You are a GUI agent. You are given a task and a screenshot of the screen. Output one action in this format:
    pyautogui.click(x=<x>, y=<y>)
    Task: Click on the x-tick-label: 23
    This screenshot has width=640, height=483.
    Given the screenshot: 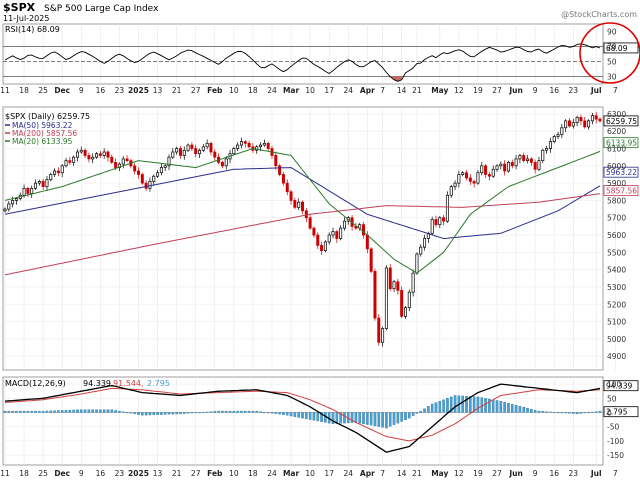 What is the action you would take?
    pyautogui.click(x=120, y=473)
    